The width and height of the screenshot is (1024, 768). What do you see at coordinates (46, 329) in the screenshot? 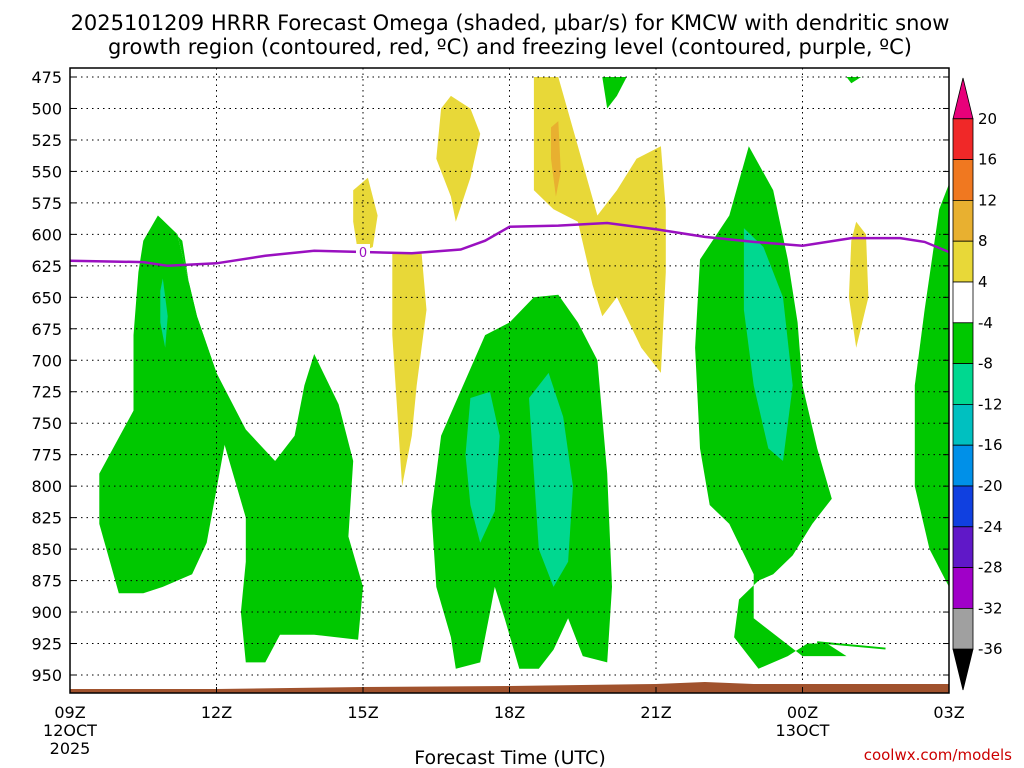
I see `y-tick-label-675: 675` at bounding box center [46, 329].